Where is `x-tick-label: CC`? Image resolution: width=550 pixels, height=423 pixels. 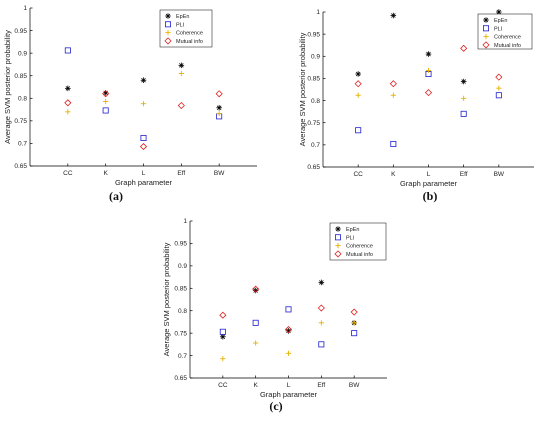
x-tick-label: CC is located at coordinates (358, 174).